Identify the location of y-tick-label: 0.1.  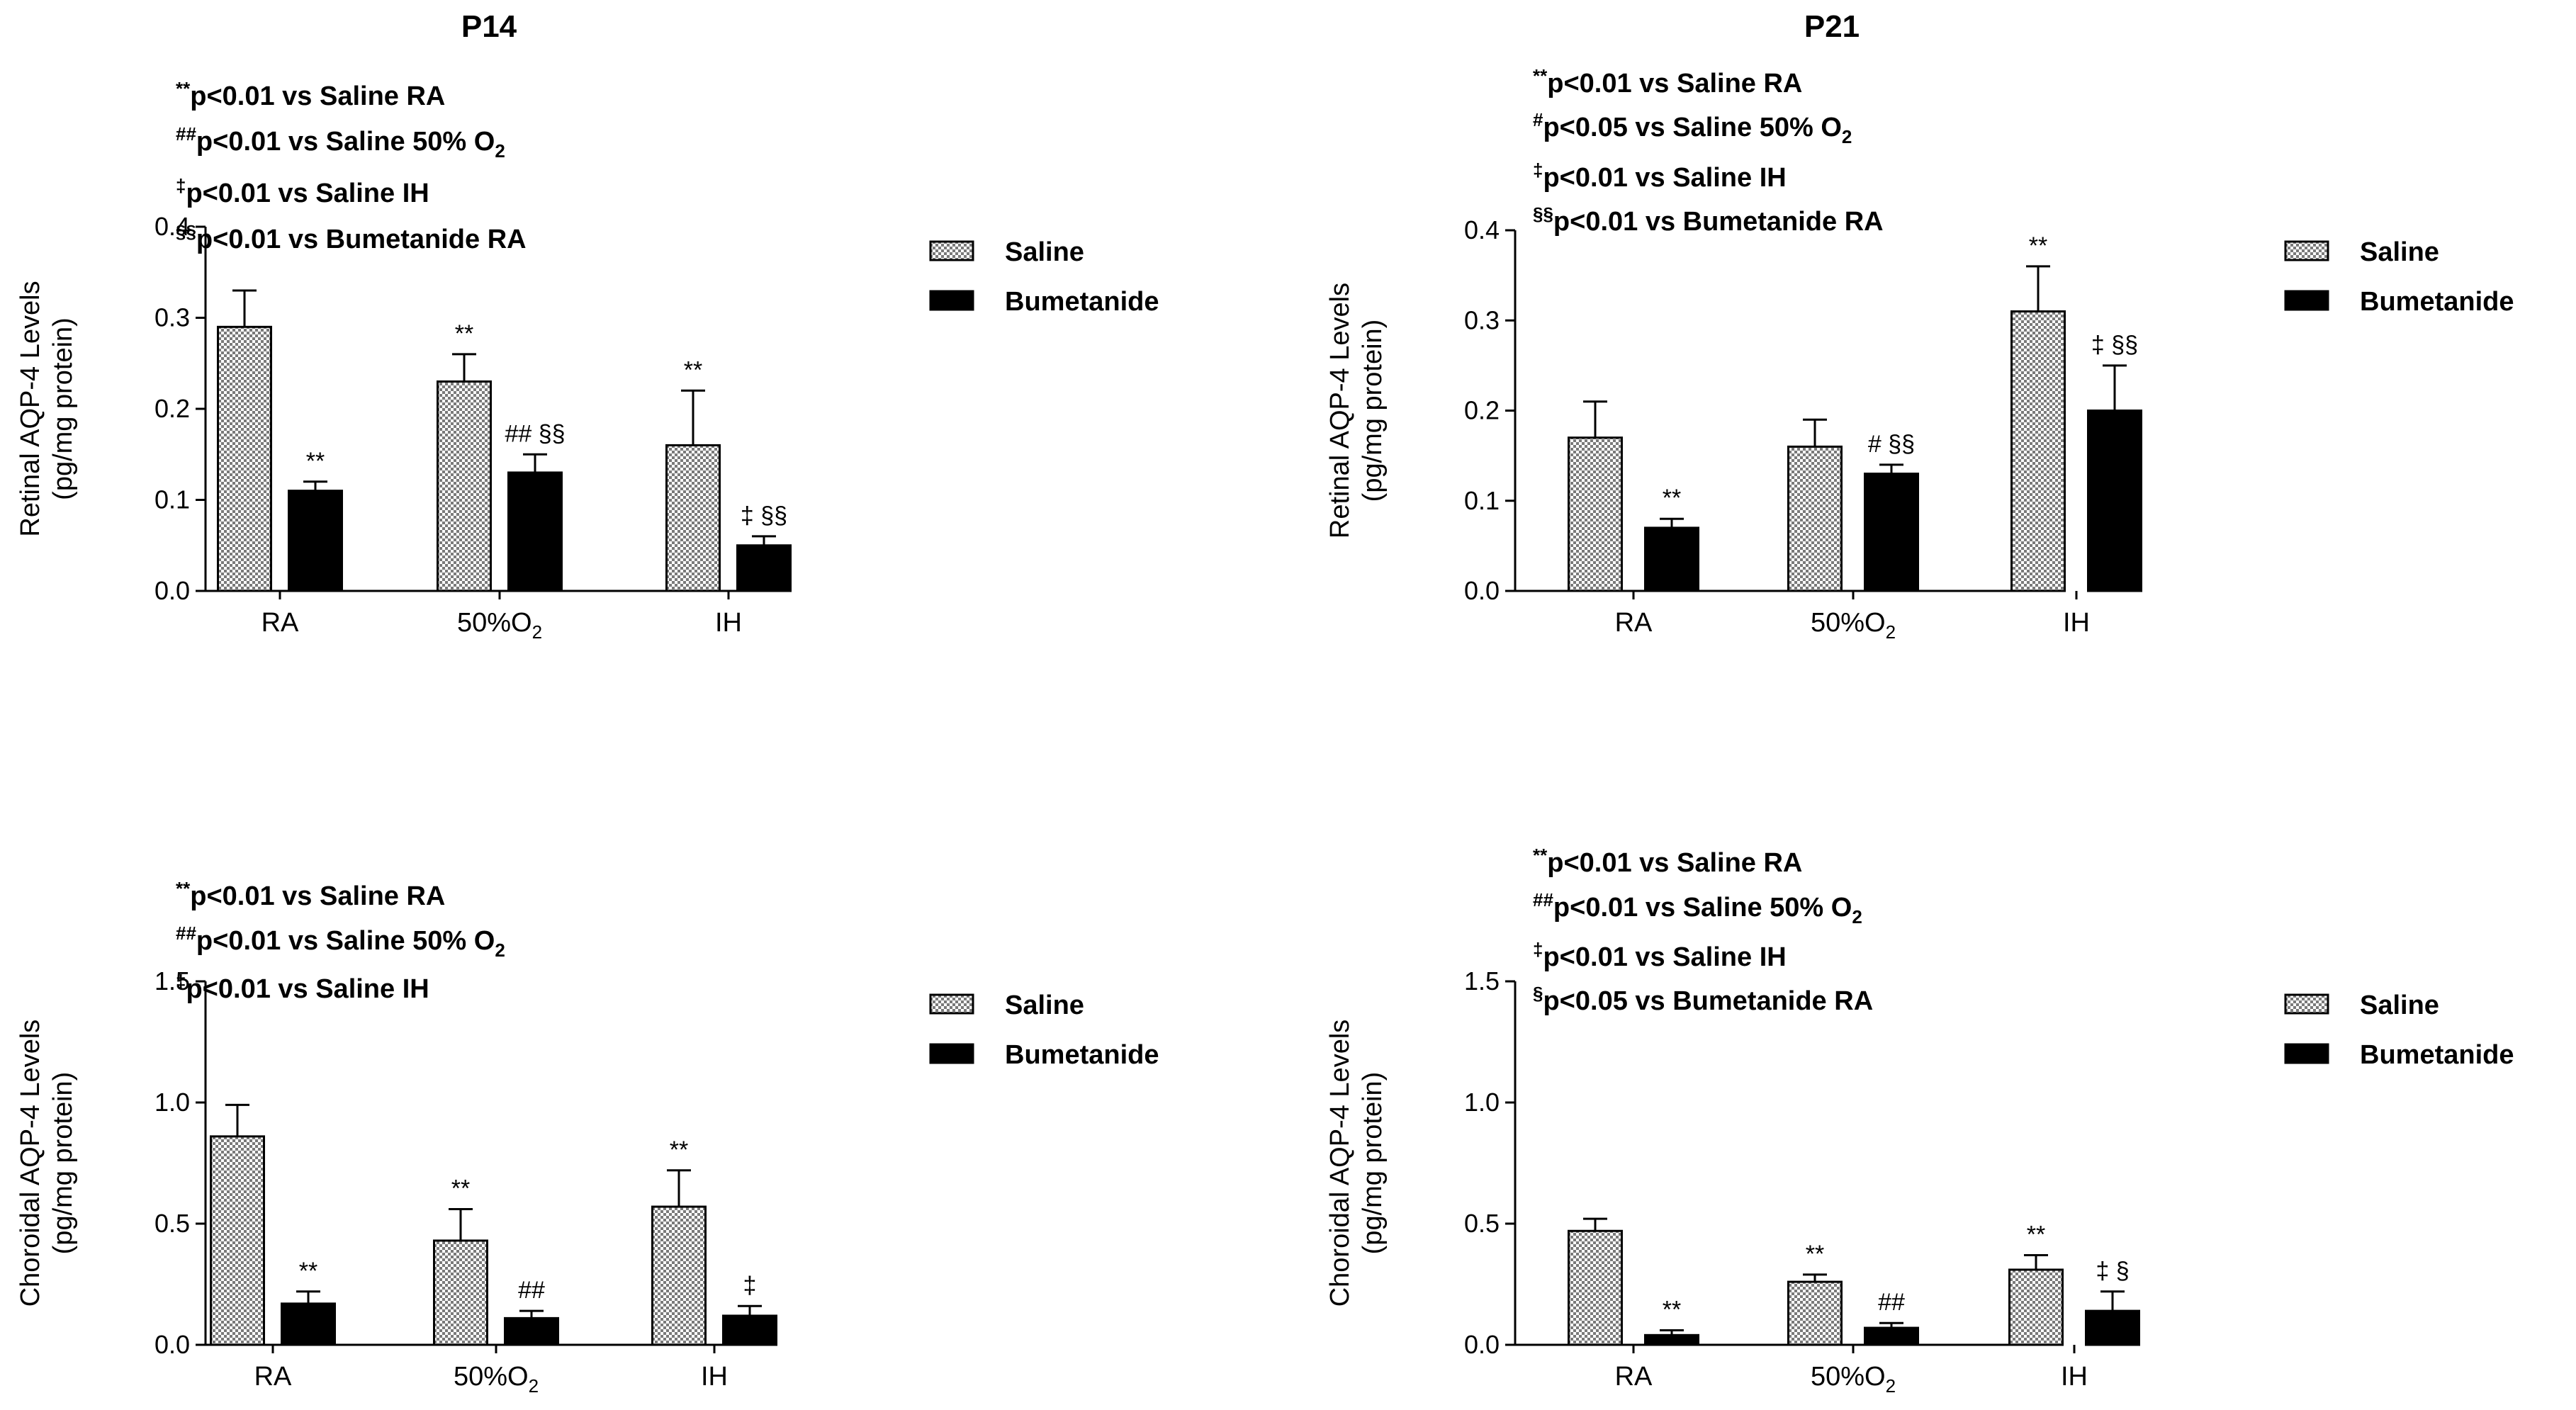
(1482, 500).